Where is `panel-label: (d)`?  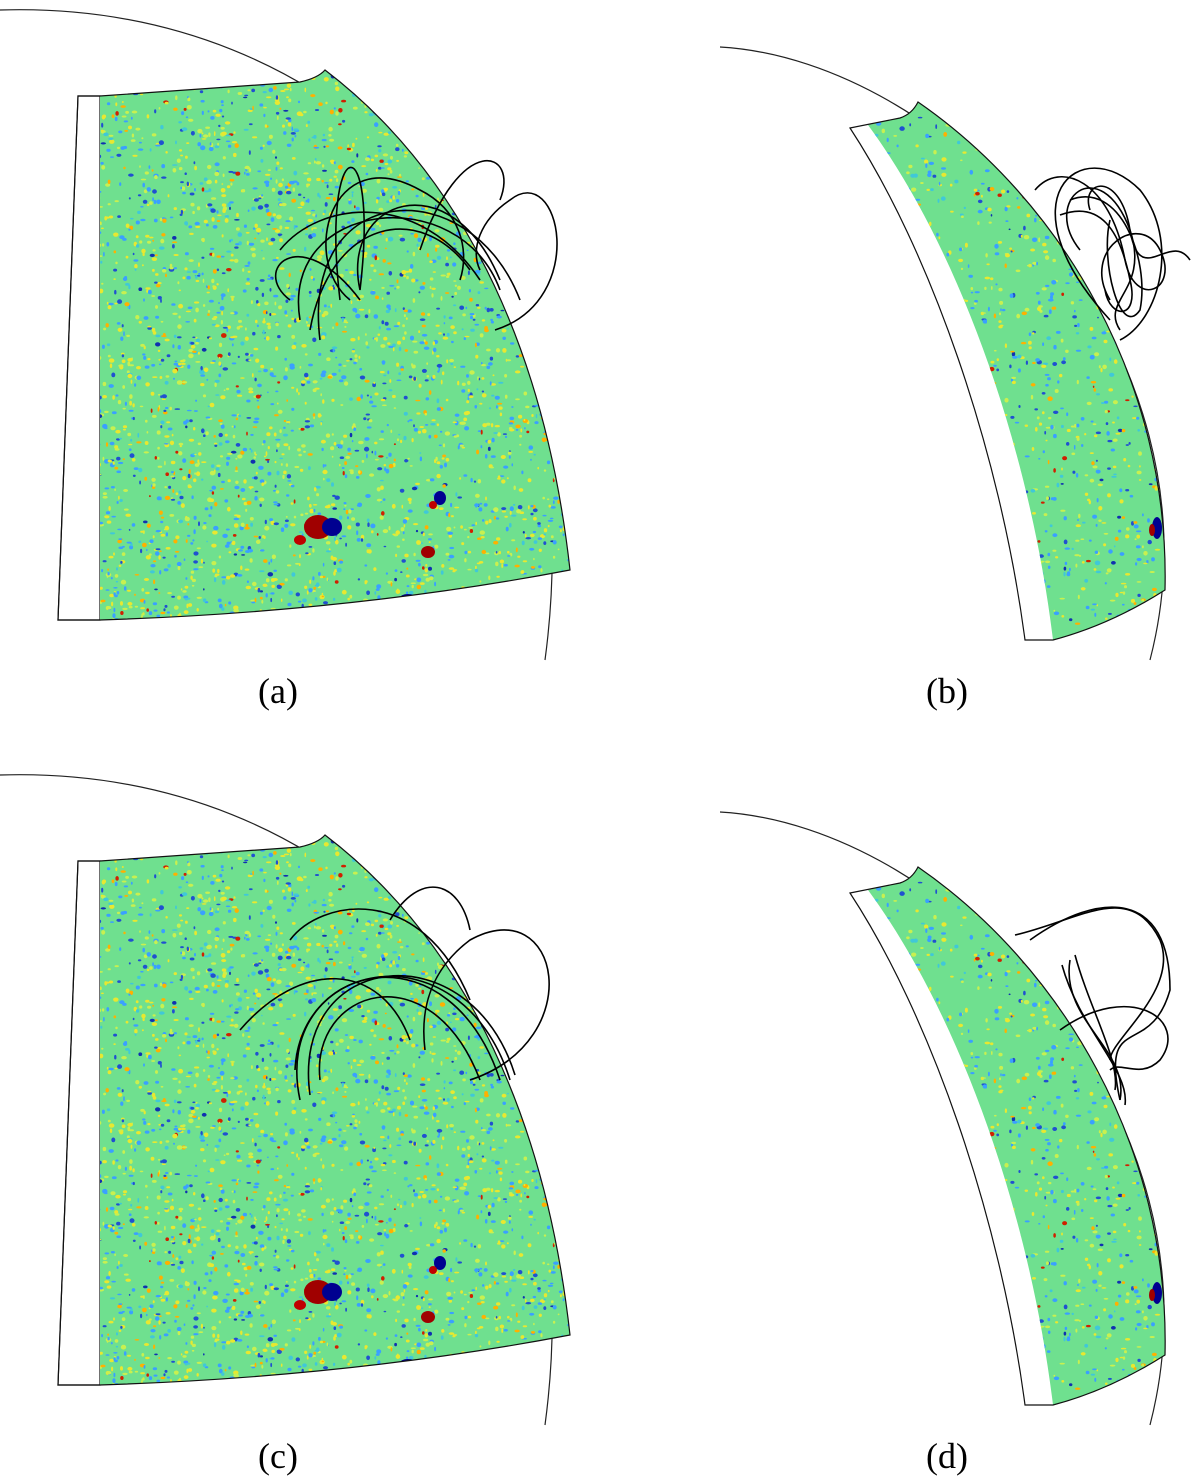
panel-label: (d) is located at coordinates (947, 1456).